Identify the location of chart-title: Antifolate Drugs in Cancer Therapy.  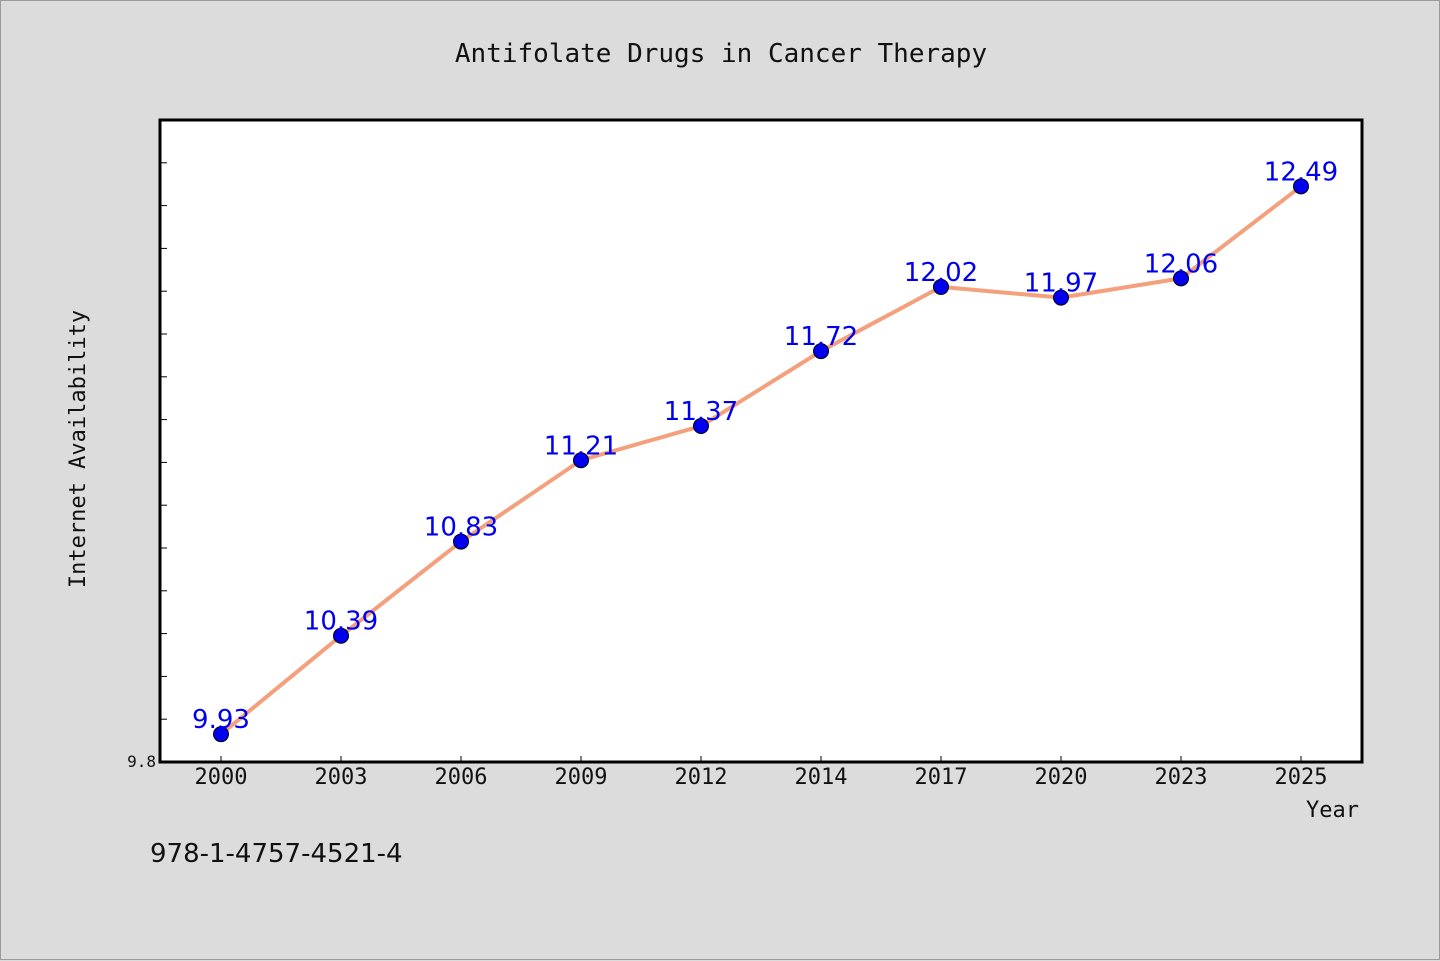
(721, 54).